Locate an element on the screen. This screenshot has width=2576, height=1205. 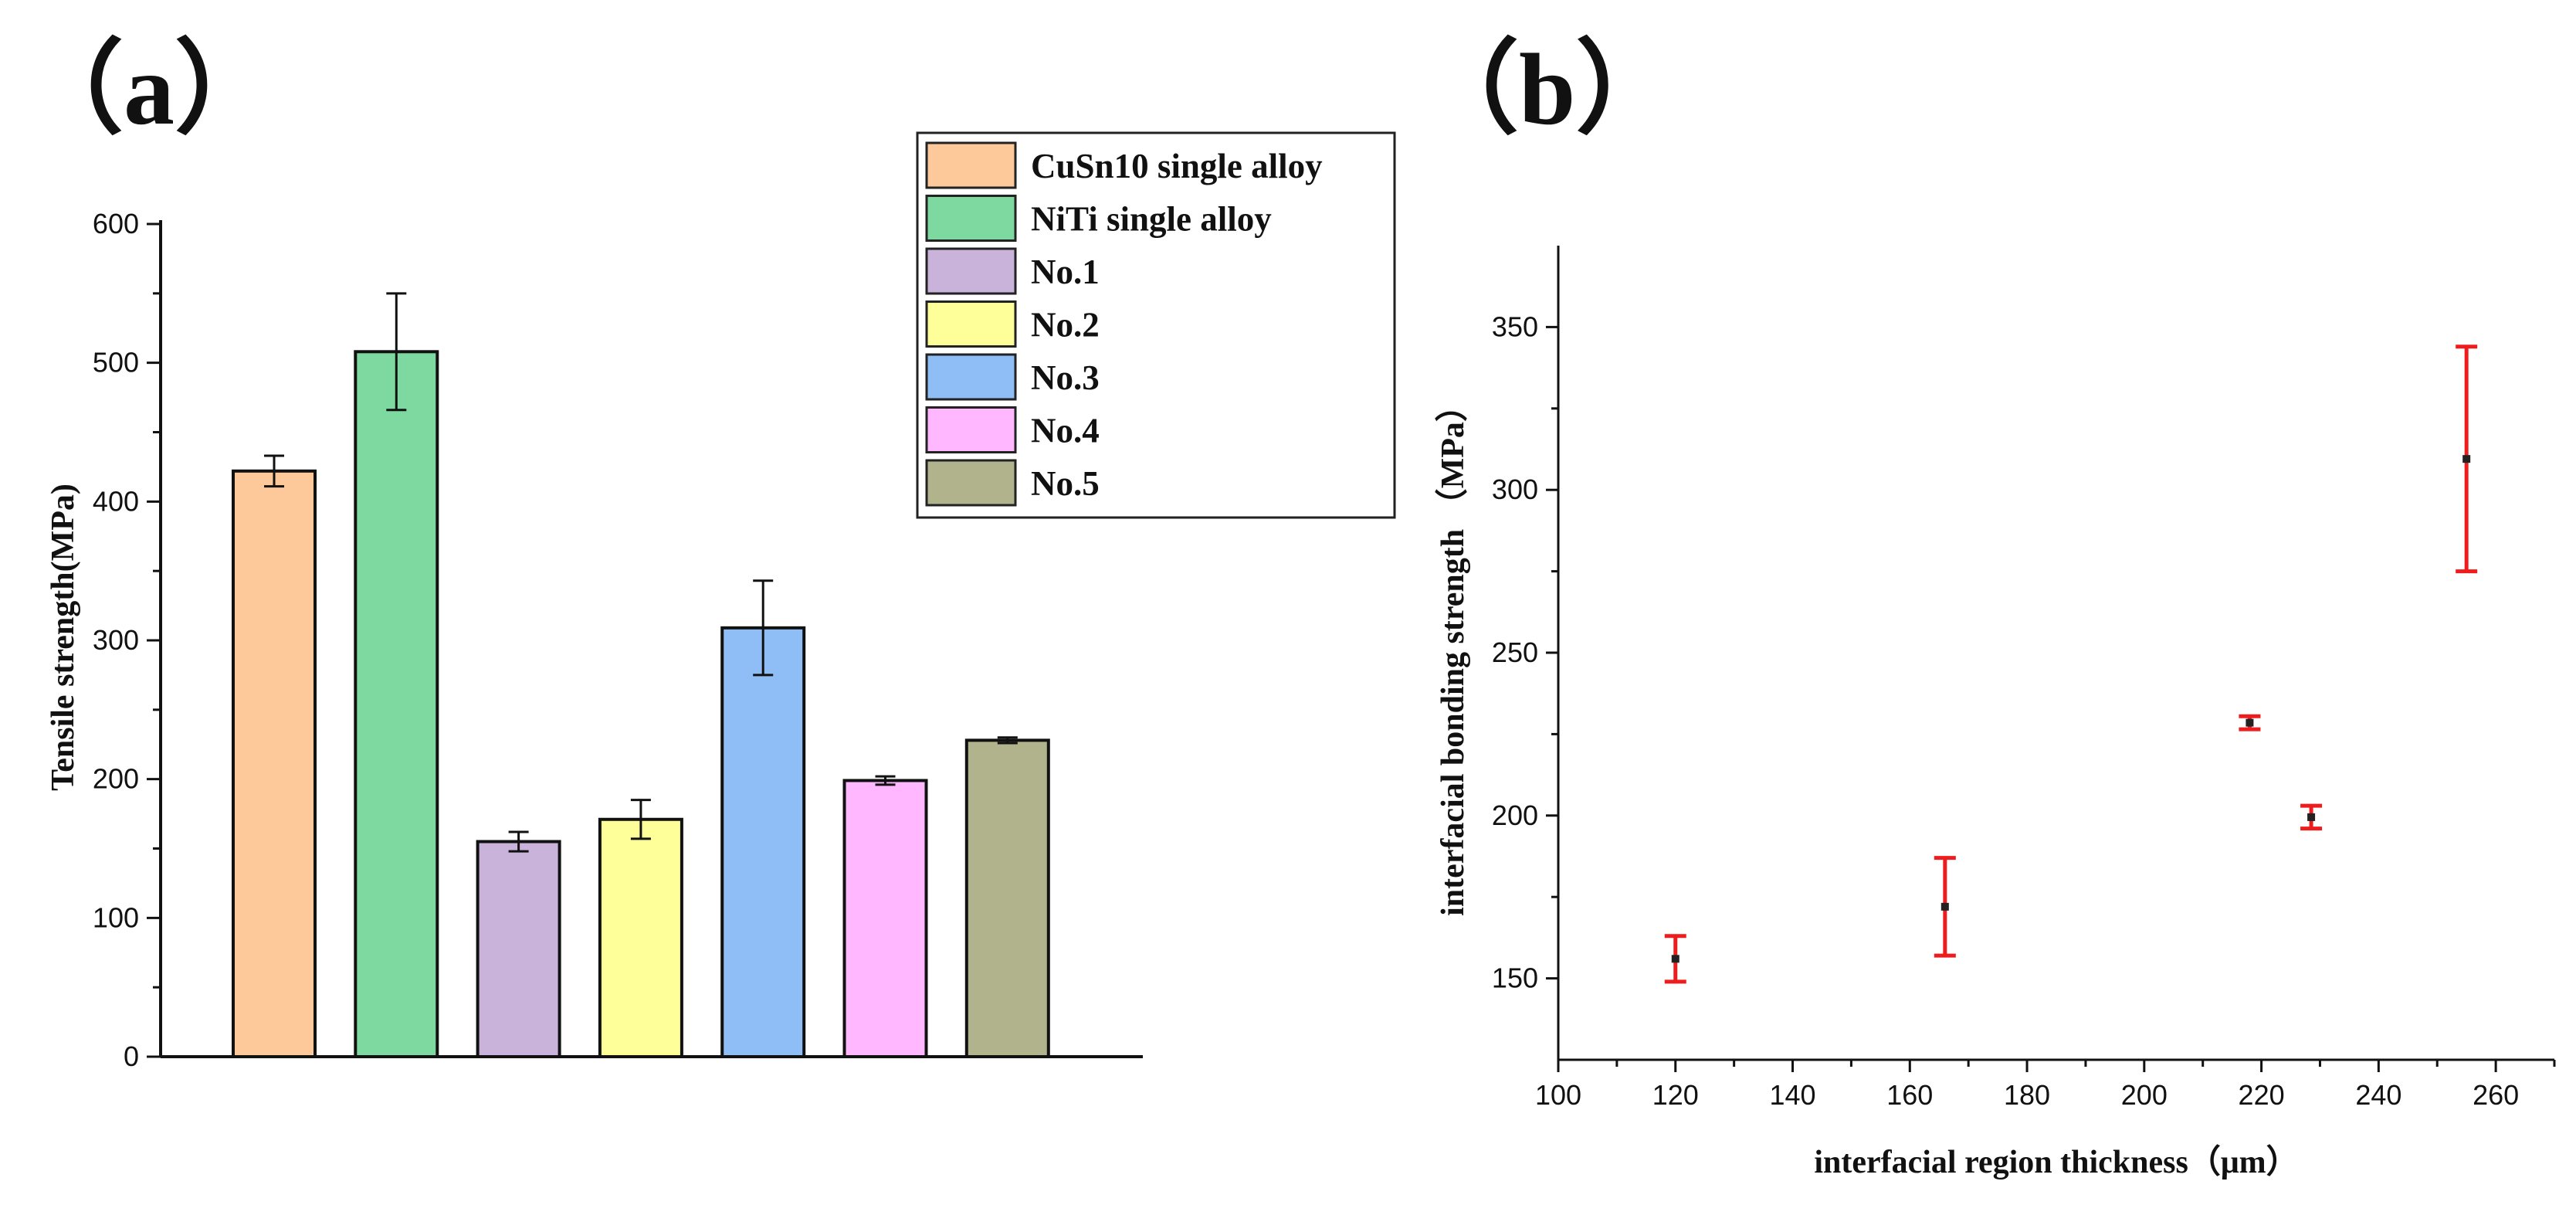
y-axis-ticks: 0 100 200 300 400 500 600 is located at coordinates (127, 640).